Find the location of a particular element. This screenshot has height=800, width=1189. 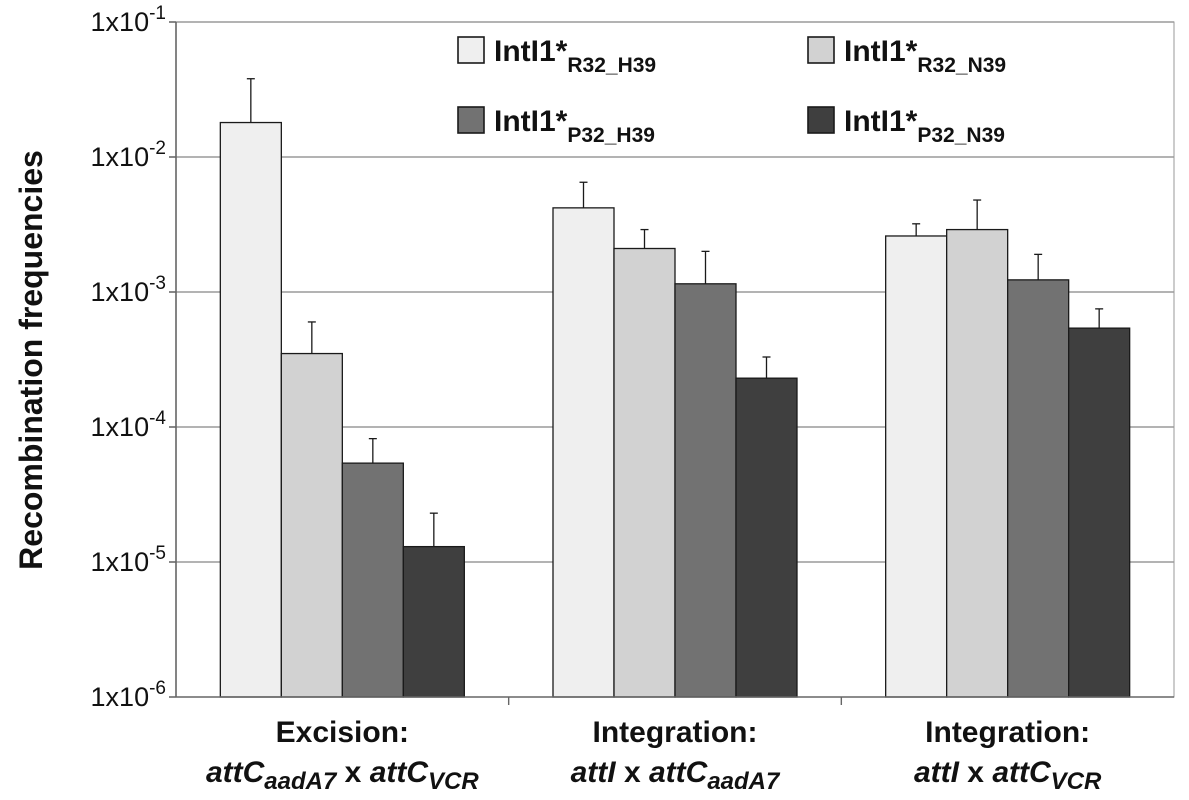

y-tick-label: 1x10⁻³ is located at coordinates (128, 290).